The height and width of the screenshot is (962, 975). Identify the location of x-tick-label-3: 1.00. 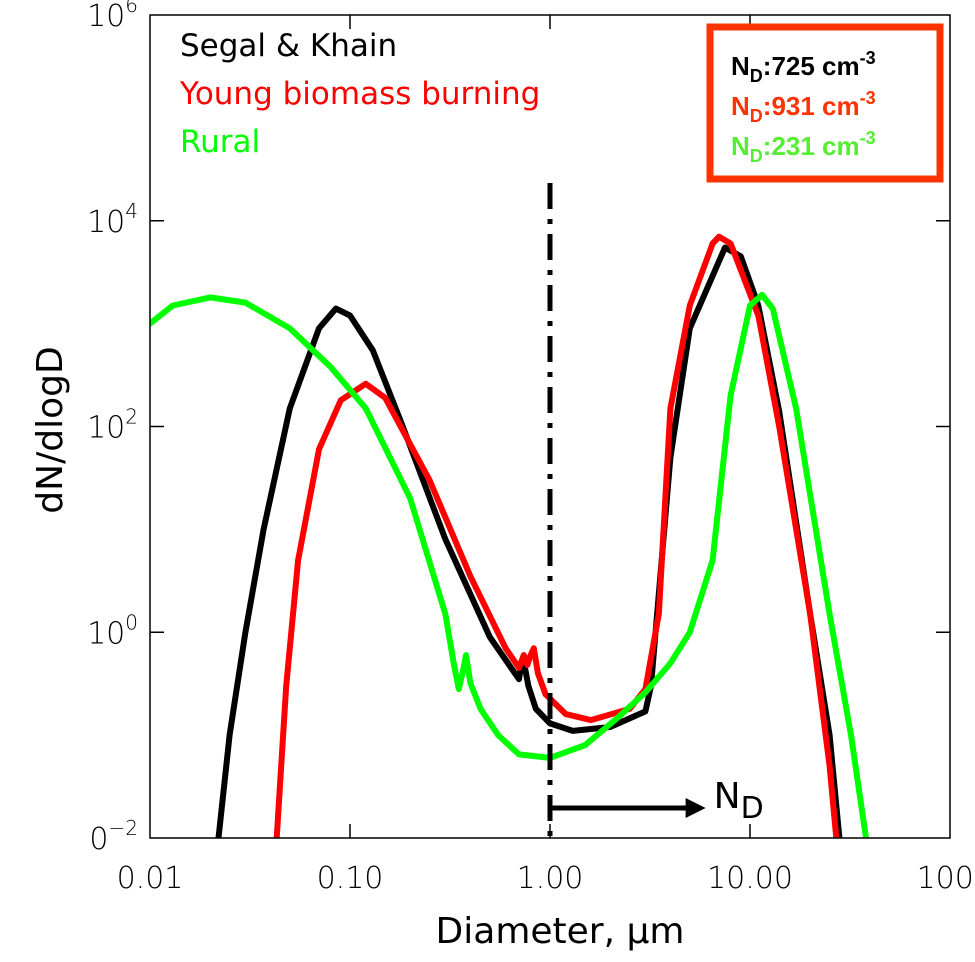
(550, 878).